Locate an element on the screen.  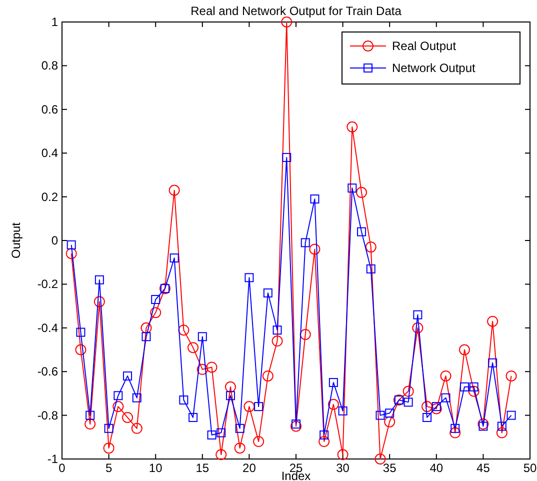
y-tick-label: -0.8 is located at coordinates (47, 415).